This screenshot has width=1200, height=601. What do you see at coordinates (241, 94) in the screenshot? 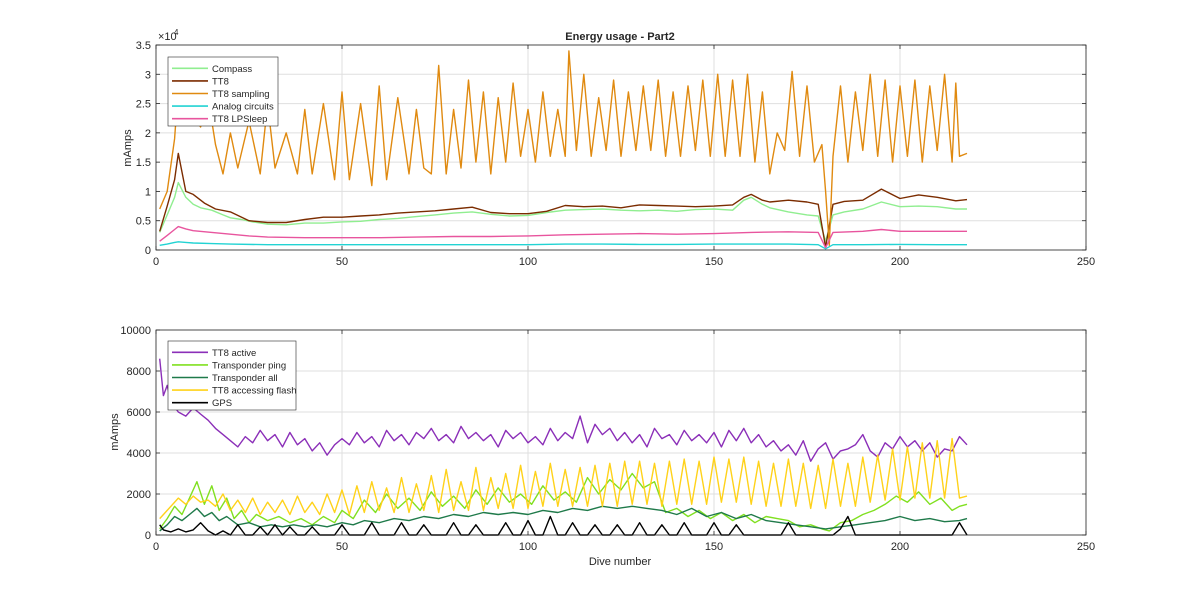
I see `legend-label-tt8-sampling: TT8 sampling` at bounding box center [241, 94].